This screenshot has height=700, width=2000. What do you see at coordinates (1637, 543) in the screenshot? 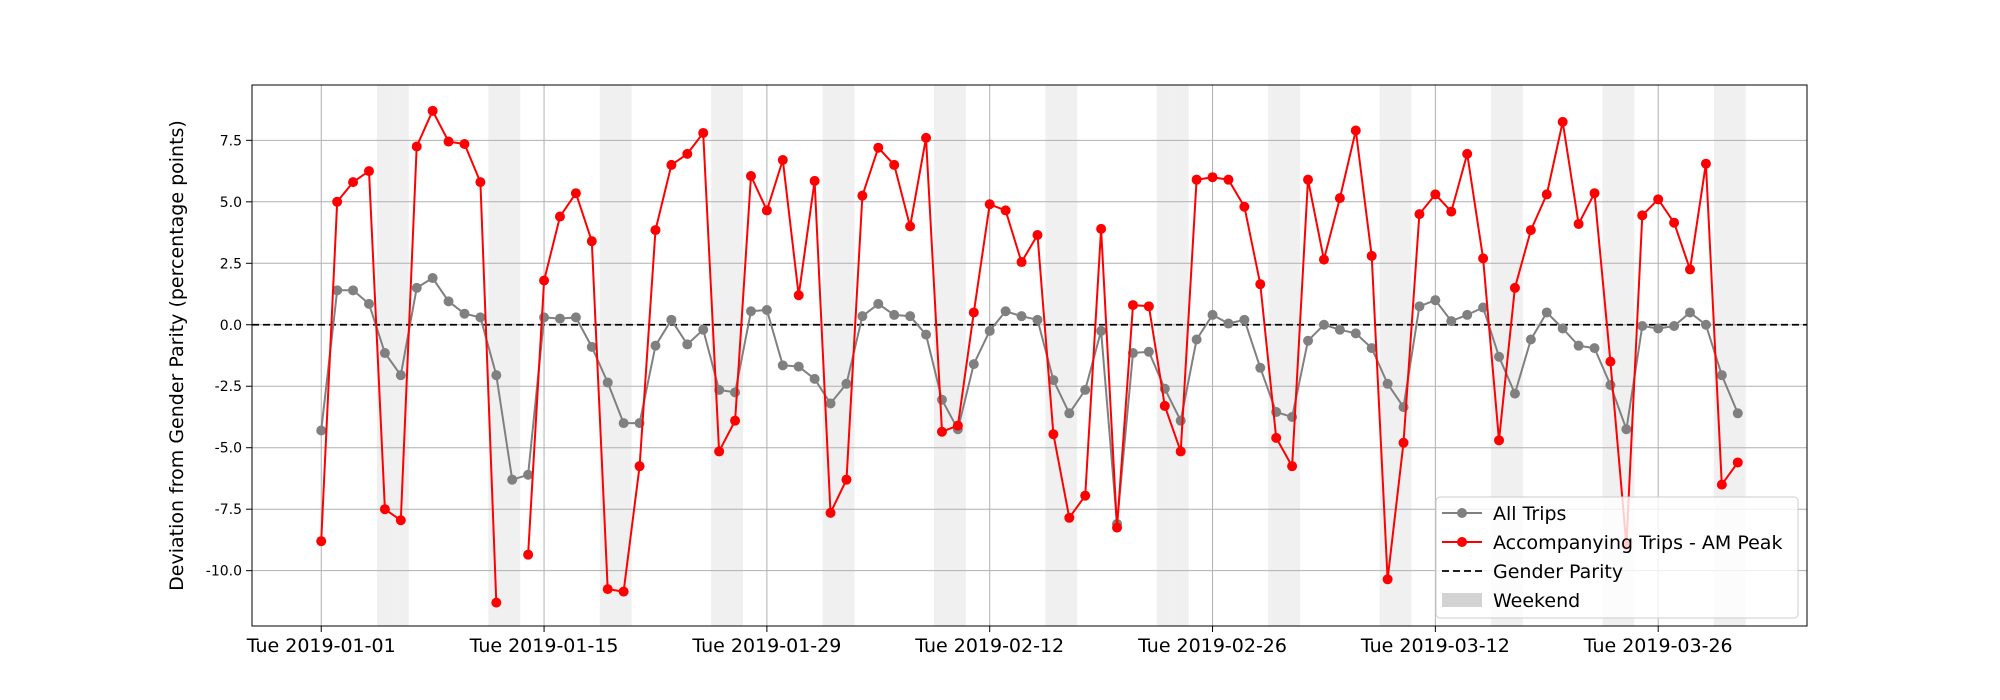
I see `legend-label: Accompanying Trips - AM Peak` at bounding box center [1637, 543].